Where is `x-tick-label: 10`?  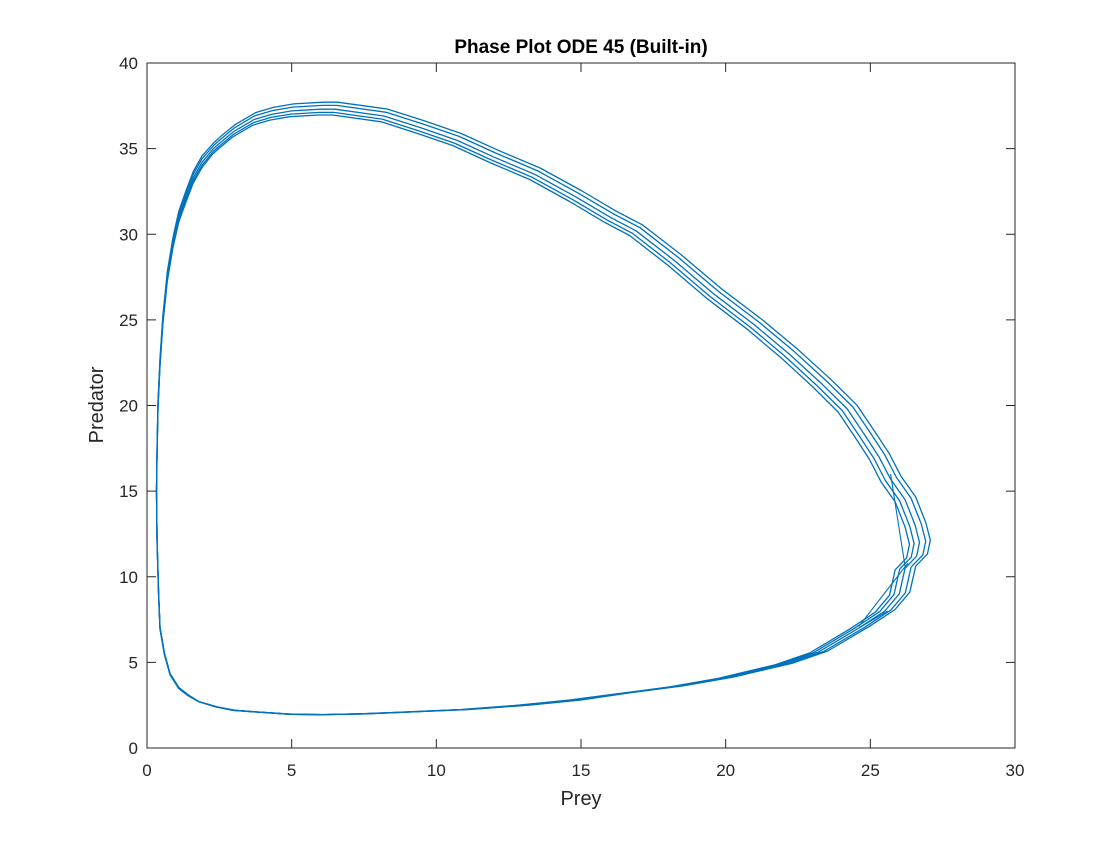 x-tick-label: 10 is located at coordinates (436, 770).